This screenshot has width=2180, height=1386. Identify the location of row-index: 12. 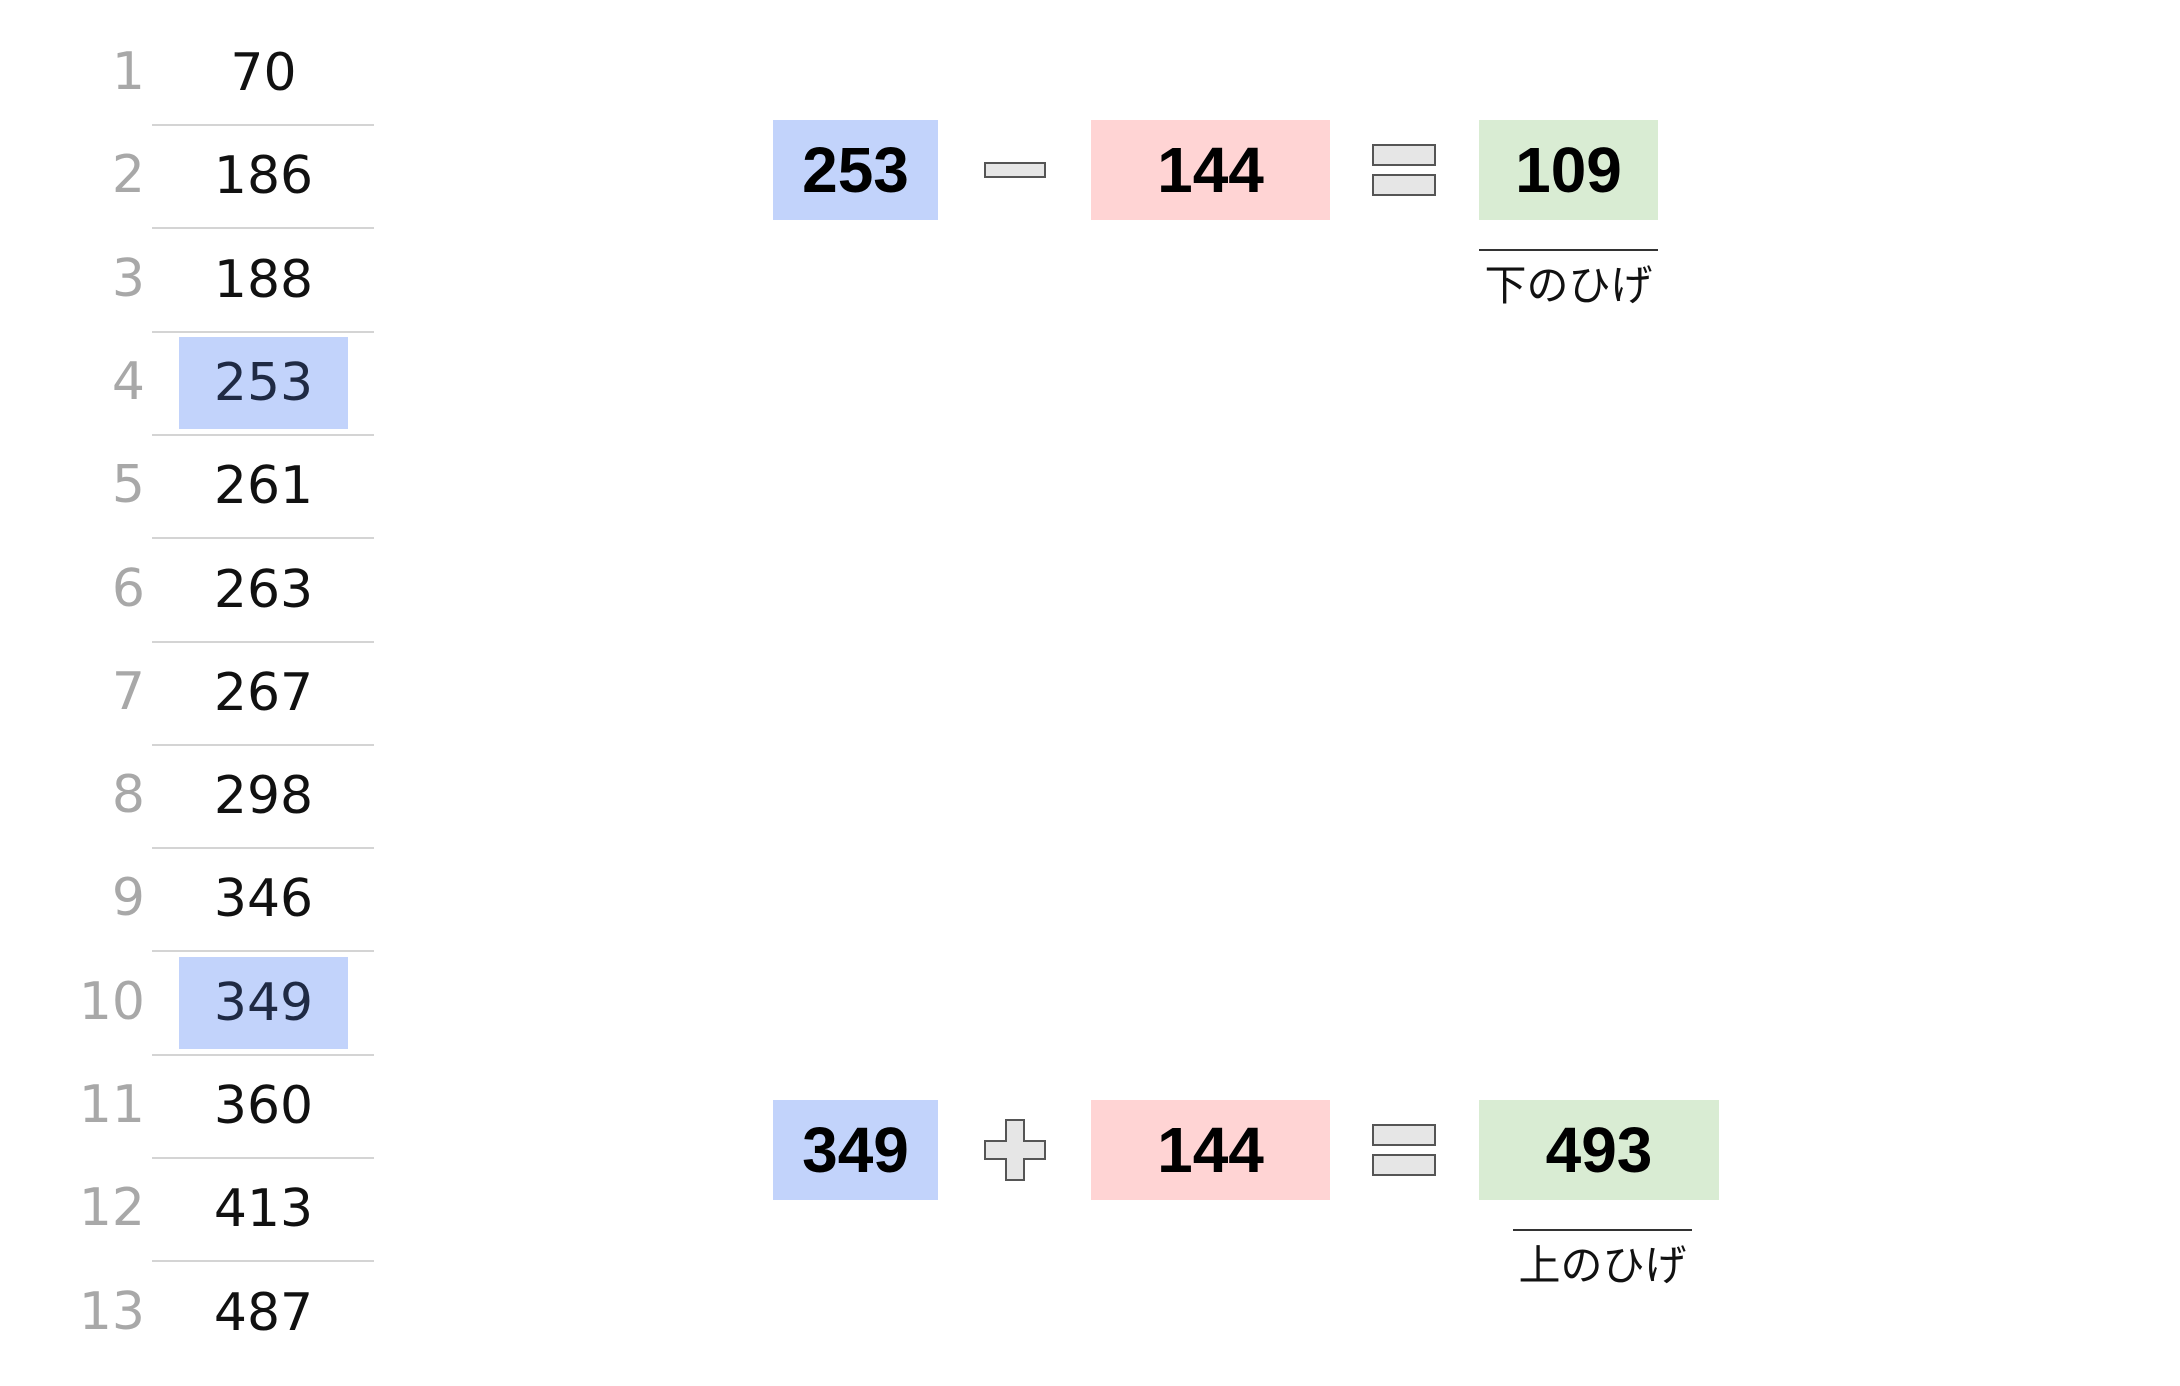
(111, 1208).